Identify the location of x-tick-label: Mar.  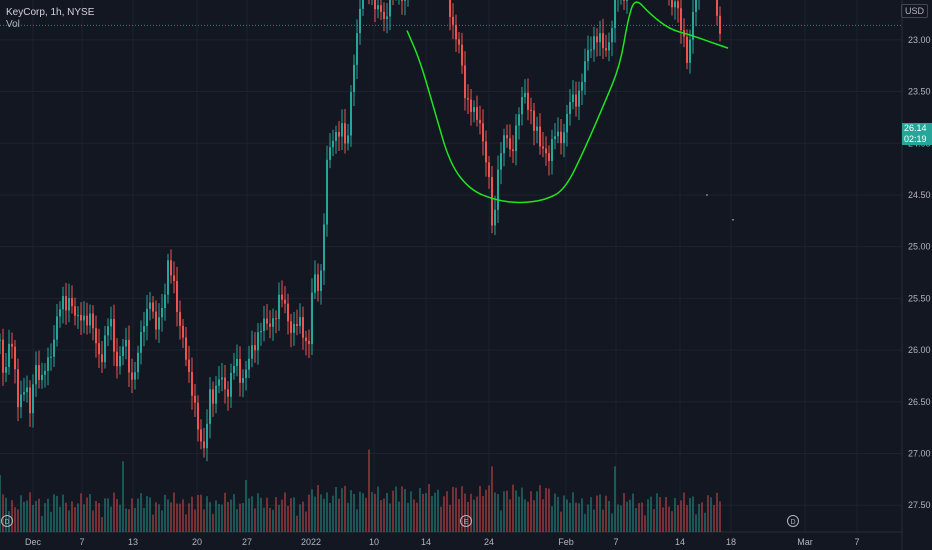
(805, 542).